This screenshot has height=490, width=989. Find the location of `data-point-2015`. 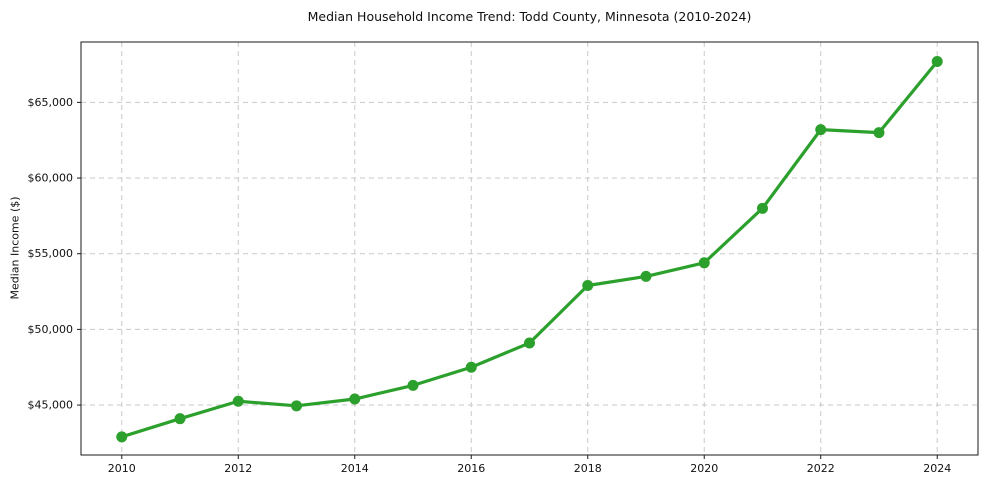

data-point-2015 is located at coordinates (413, 385).